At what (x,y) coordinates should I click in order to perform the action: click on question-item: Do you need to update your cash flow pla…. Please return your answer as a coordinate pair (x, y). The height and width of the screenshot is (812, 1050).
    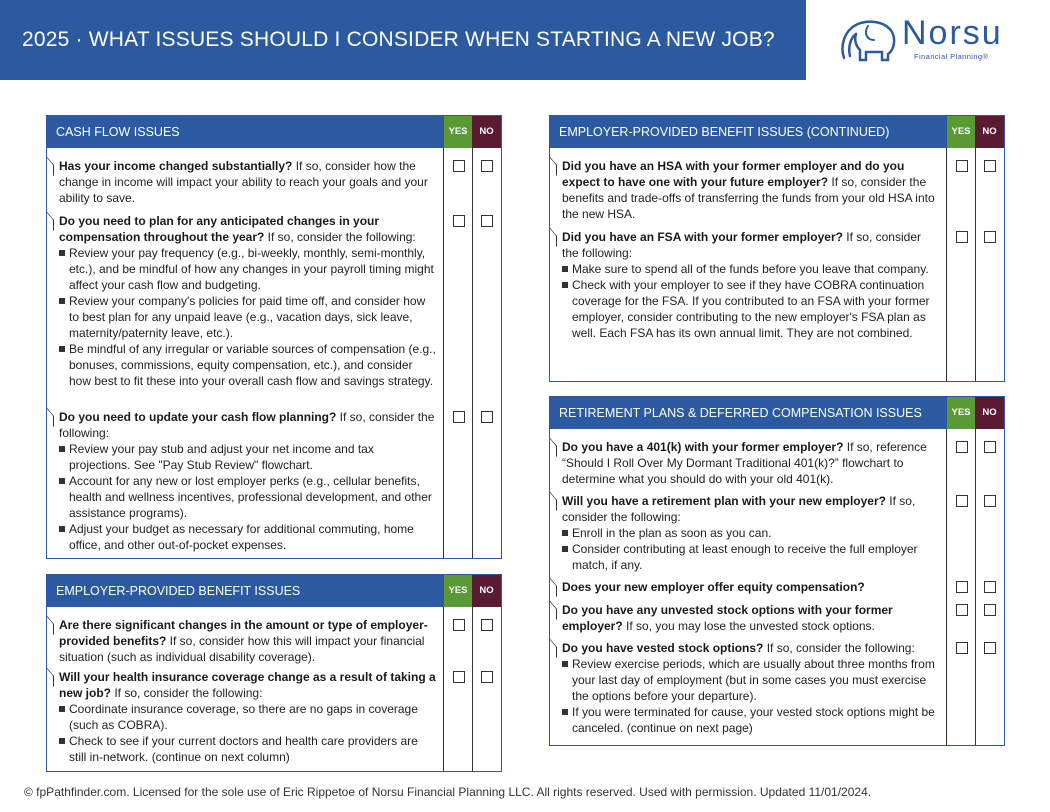
    Looking at the image, I should click on (242, 481).